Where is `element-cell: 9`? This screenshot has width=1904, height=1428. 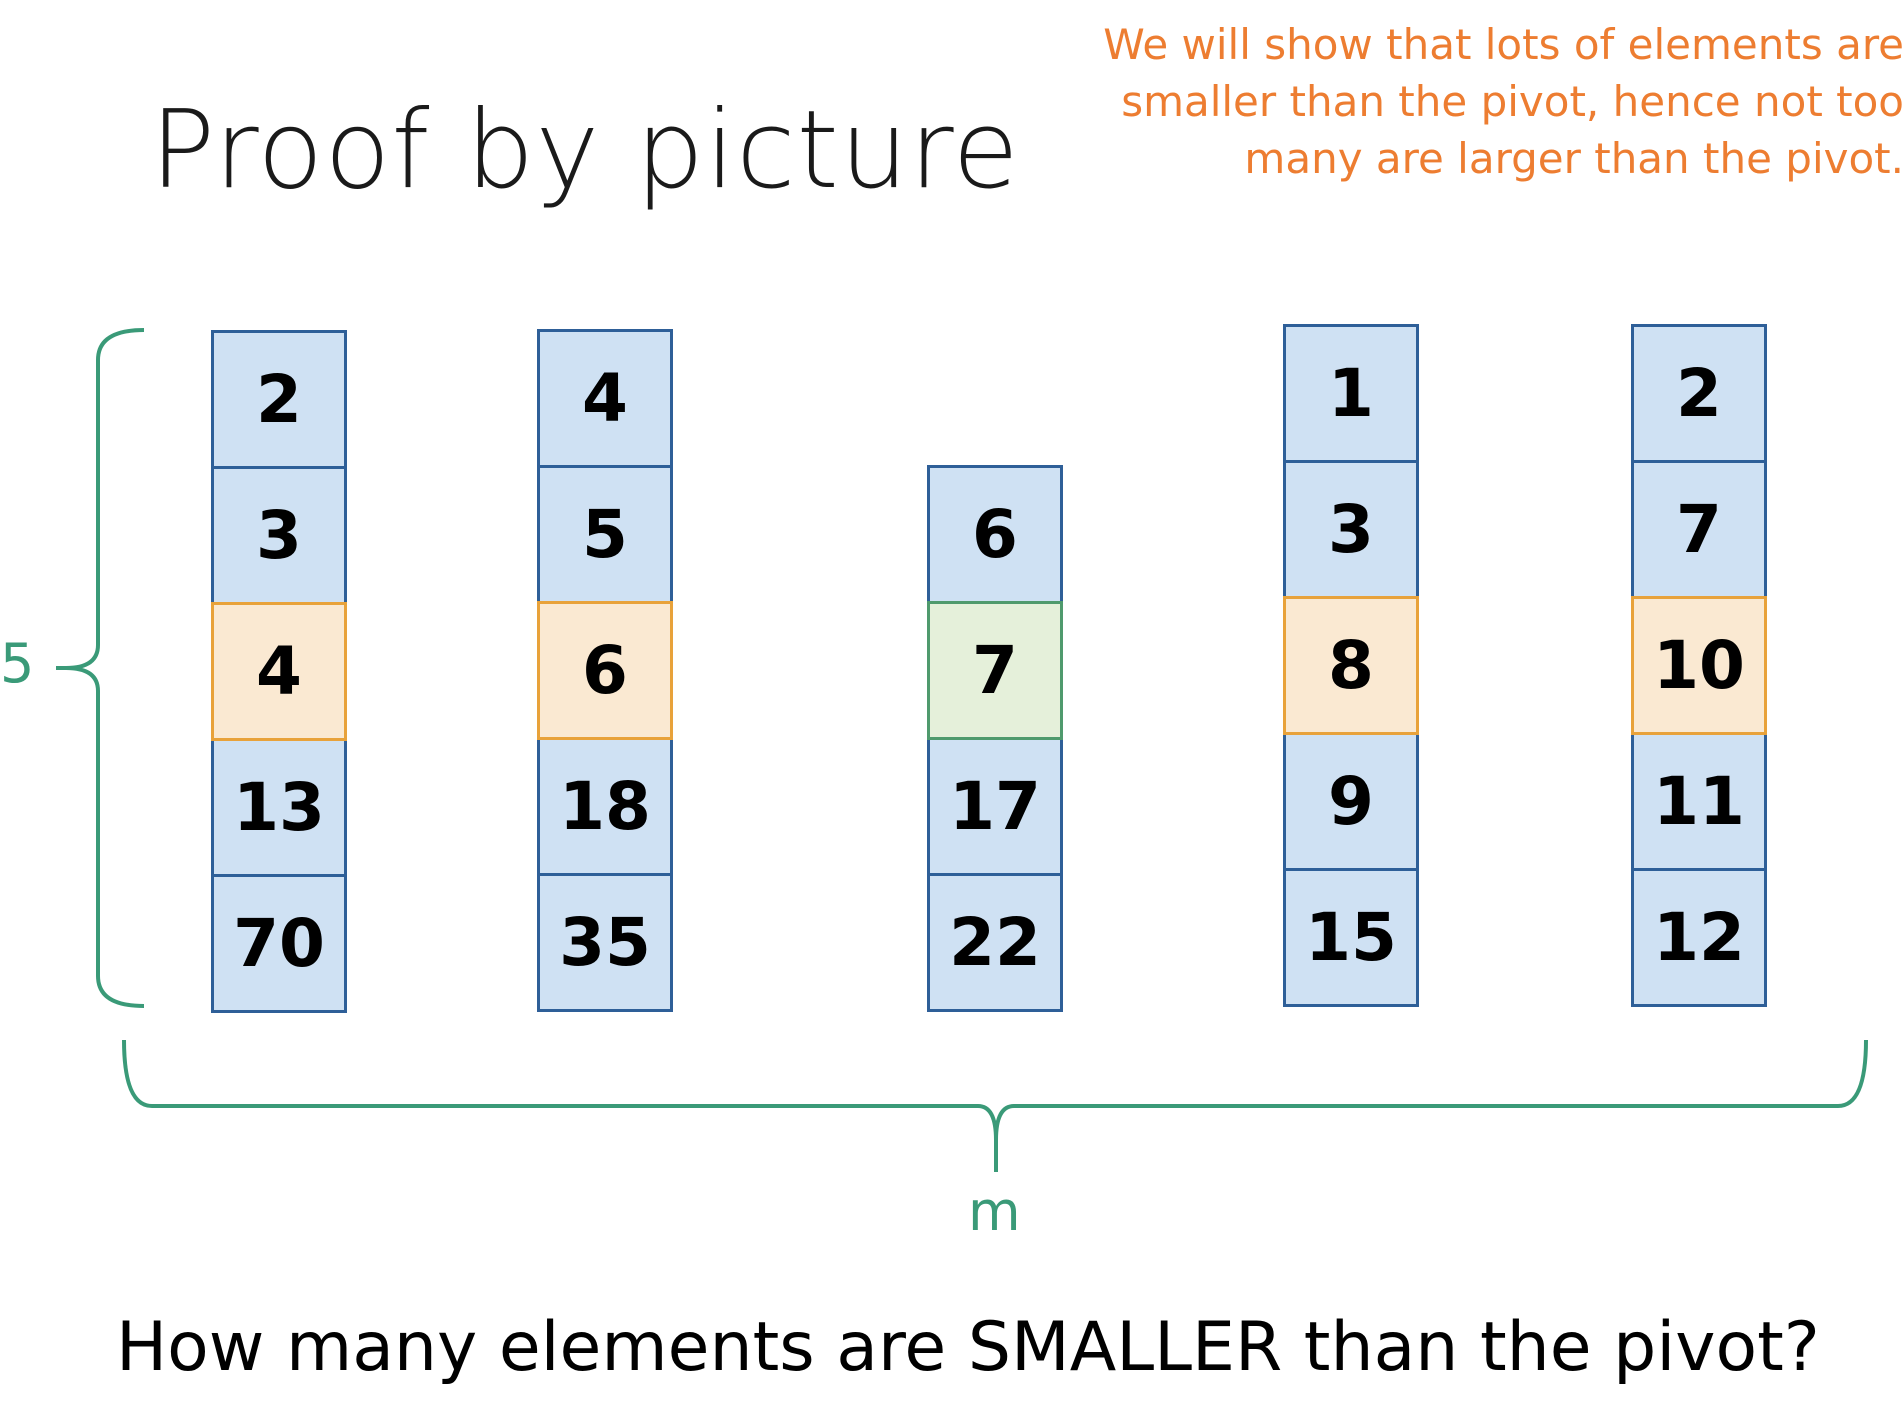
element-cell: 9 is located at coordinates (1351, 801).